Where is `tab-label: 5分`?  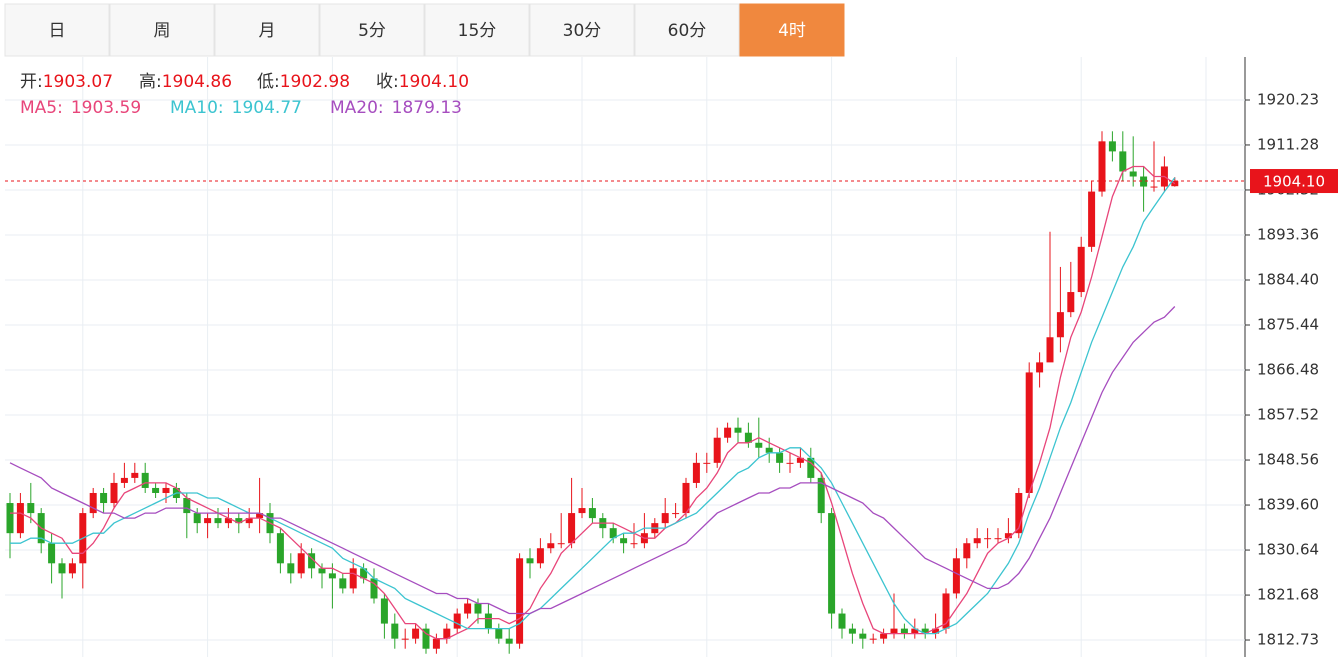
tab-label: 5分 is located at coordinates (372, 31).